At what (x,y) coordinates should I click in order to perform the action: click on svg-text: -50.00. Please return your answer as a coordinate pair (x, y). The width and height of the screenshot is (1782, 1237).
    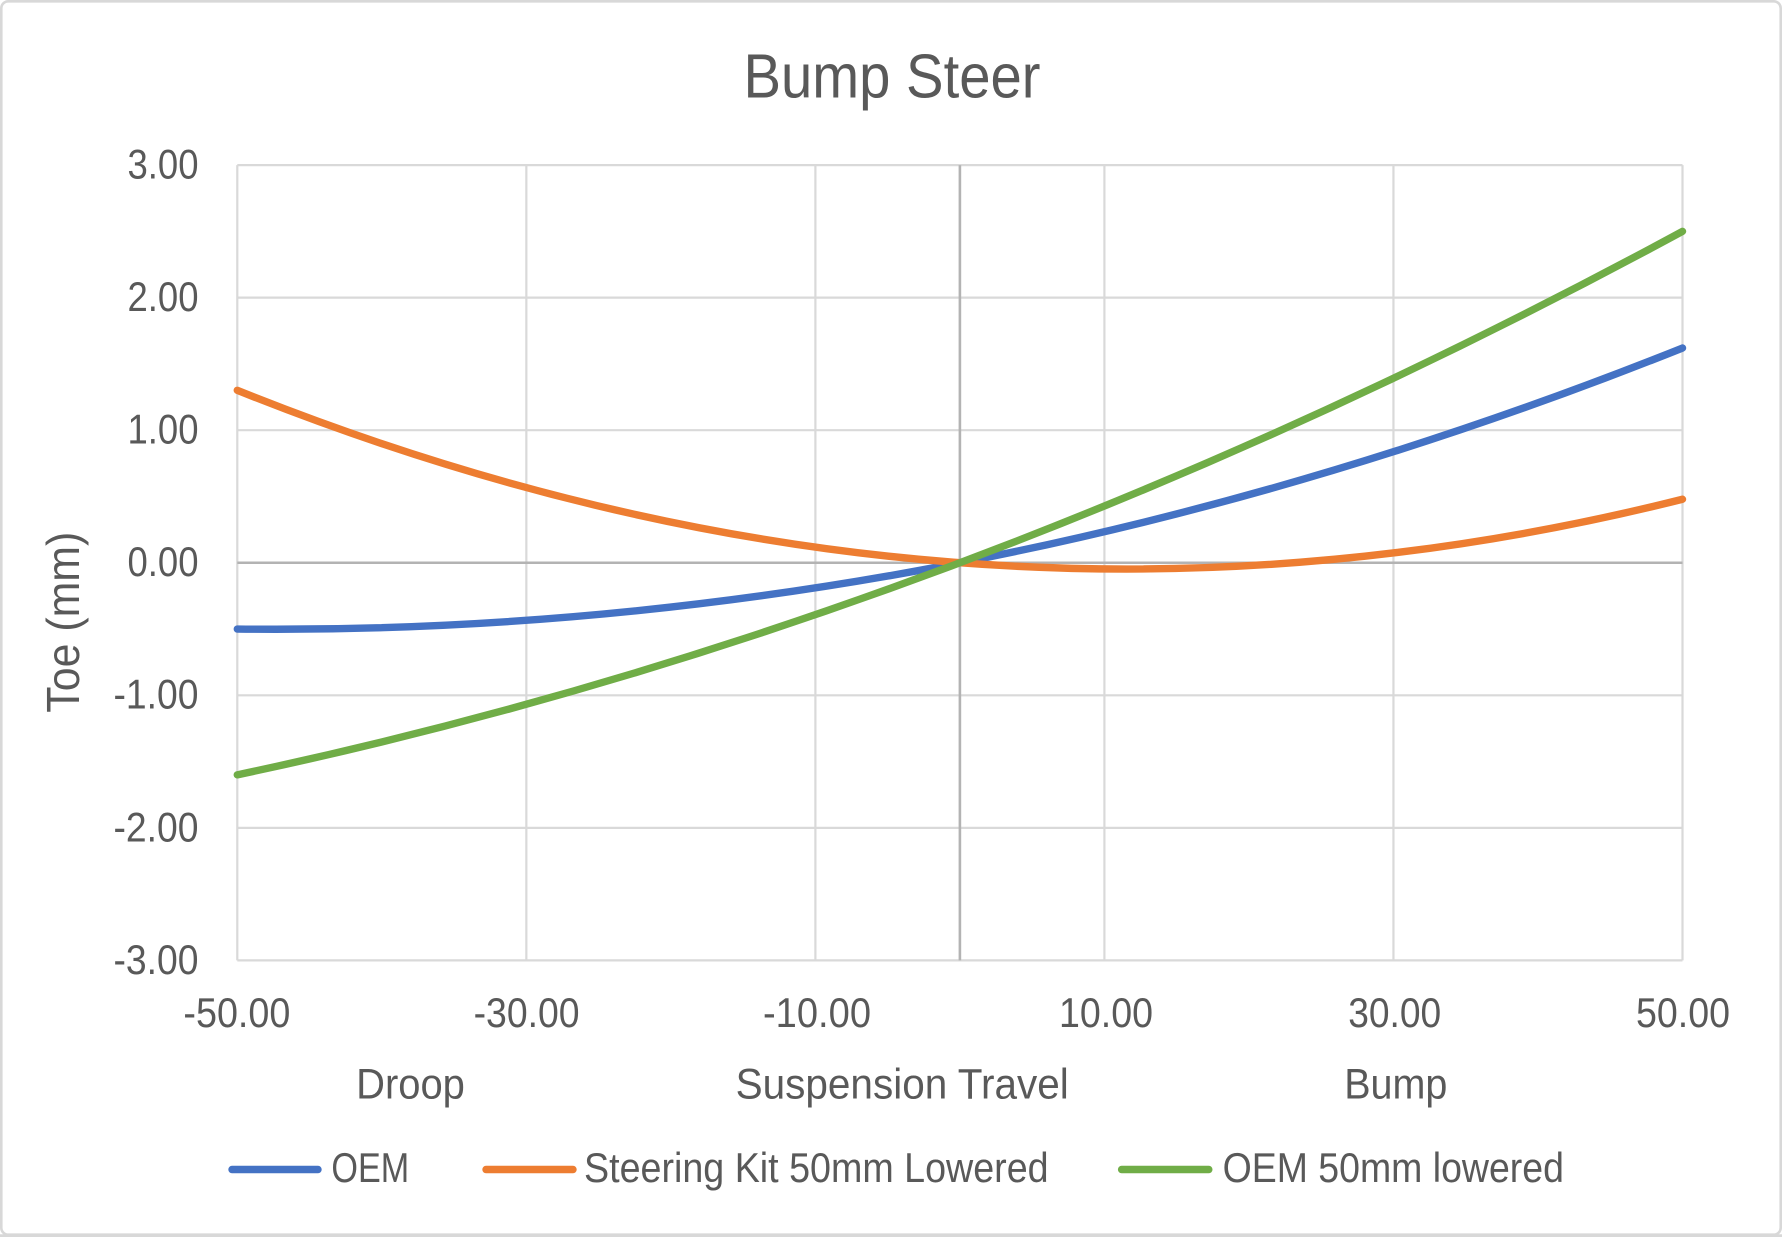
    Looking at the image, I should click on (236, 1012).